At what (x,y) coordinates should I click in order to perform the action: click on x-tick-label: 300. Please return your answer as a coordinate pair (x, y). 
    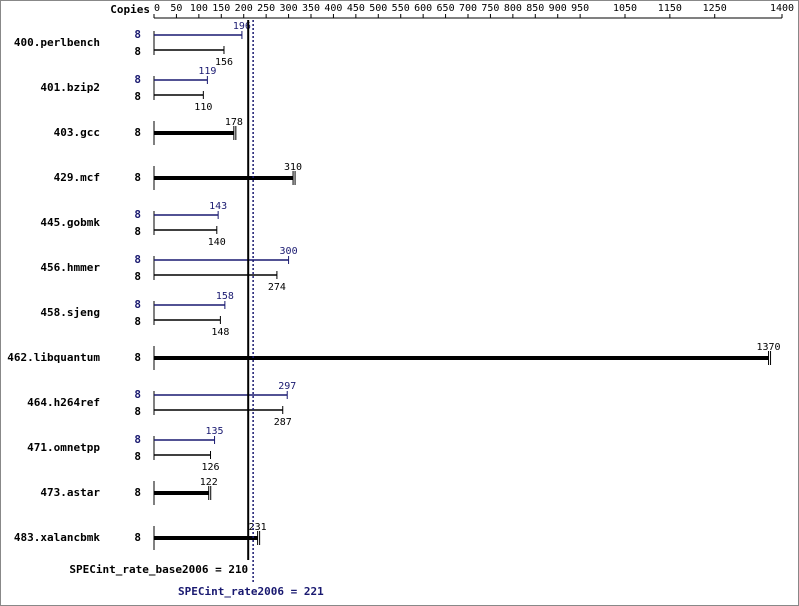
    Looking at the image, I should click on (289, 8).